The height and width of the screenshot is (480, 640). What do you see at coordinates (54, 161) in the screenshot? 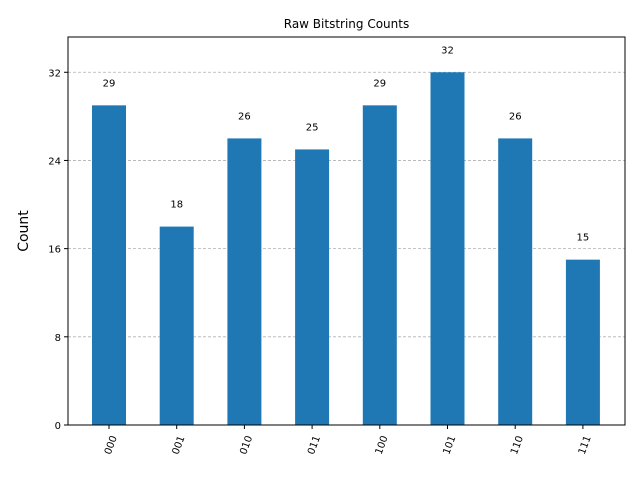
I see `y-tick-label: 24` at bounding box center [54, 161].